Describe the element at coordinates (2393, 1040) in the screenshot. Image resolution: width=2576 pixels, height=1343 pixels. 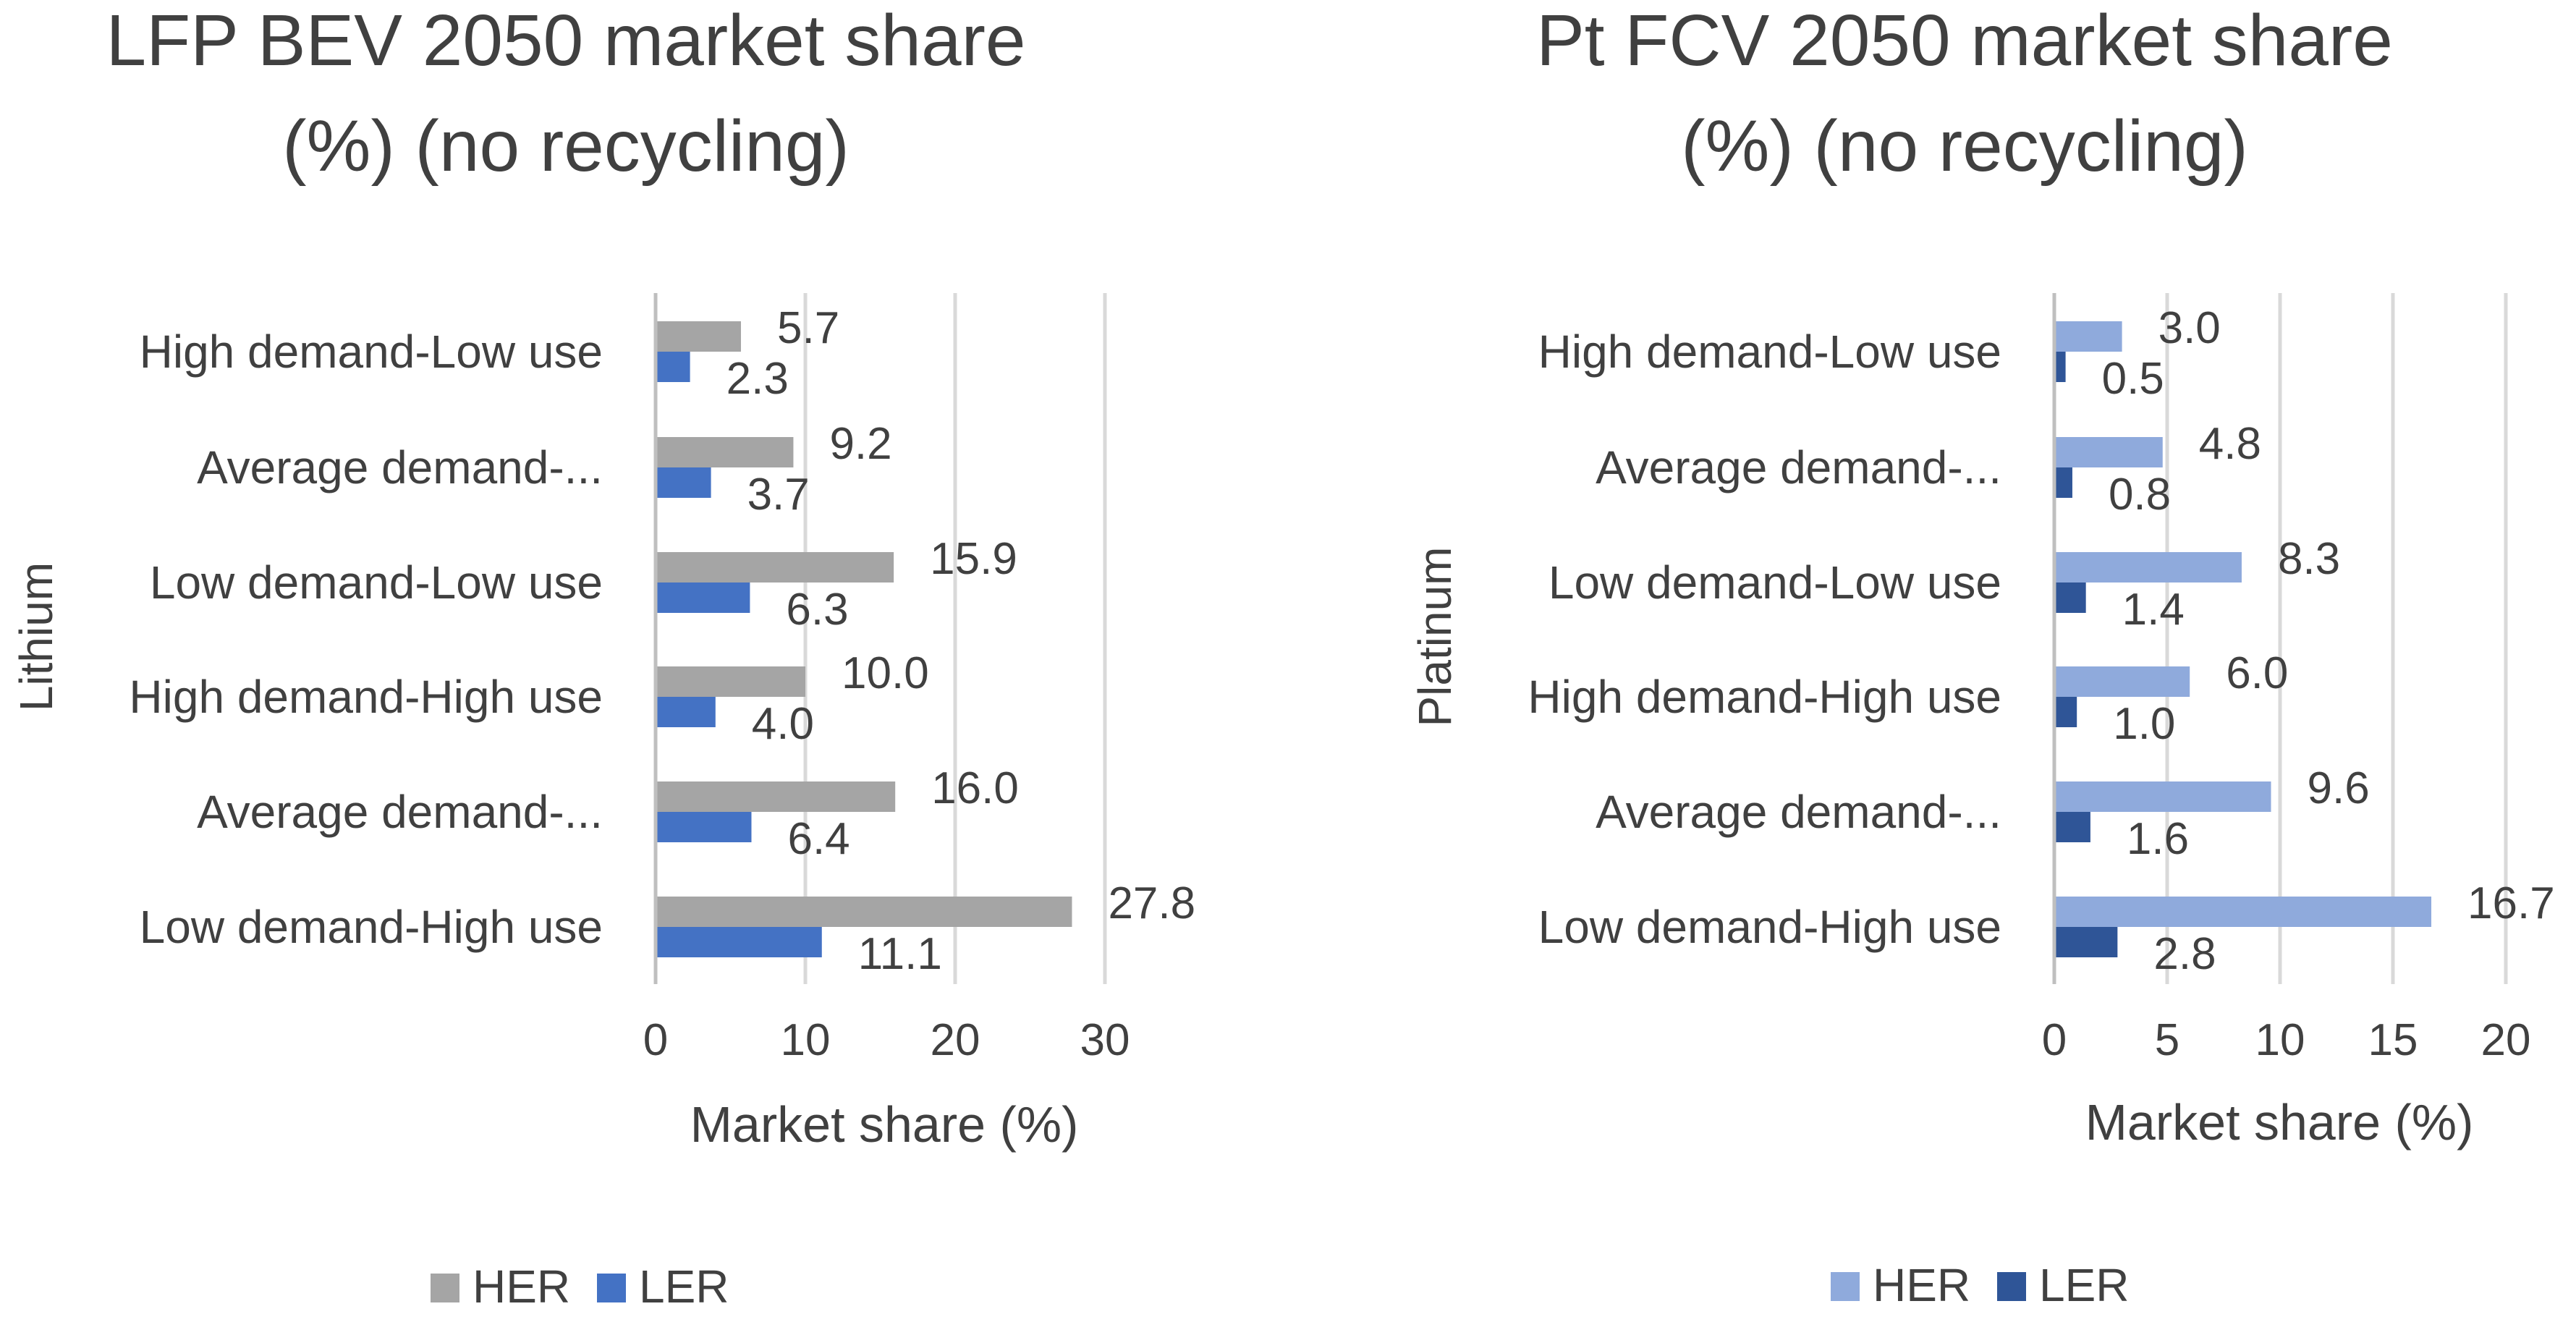
I see `x-tick-label: 15` at that location.